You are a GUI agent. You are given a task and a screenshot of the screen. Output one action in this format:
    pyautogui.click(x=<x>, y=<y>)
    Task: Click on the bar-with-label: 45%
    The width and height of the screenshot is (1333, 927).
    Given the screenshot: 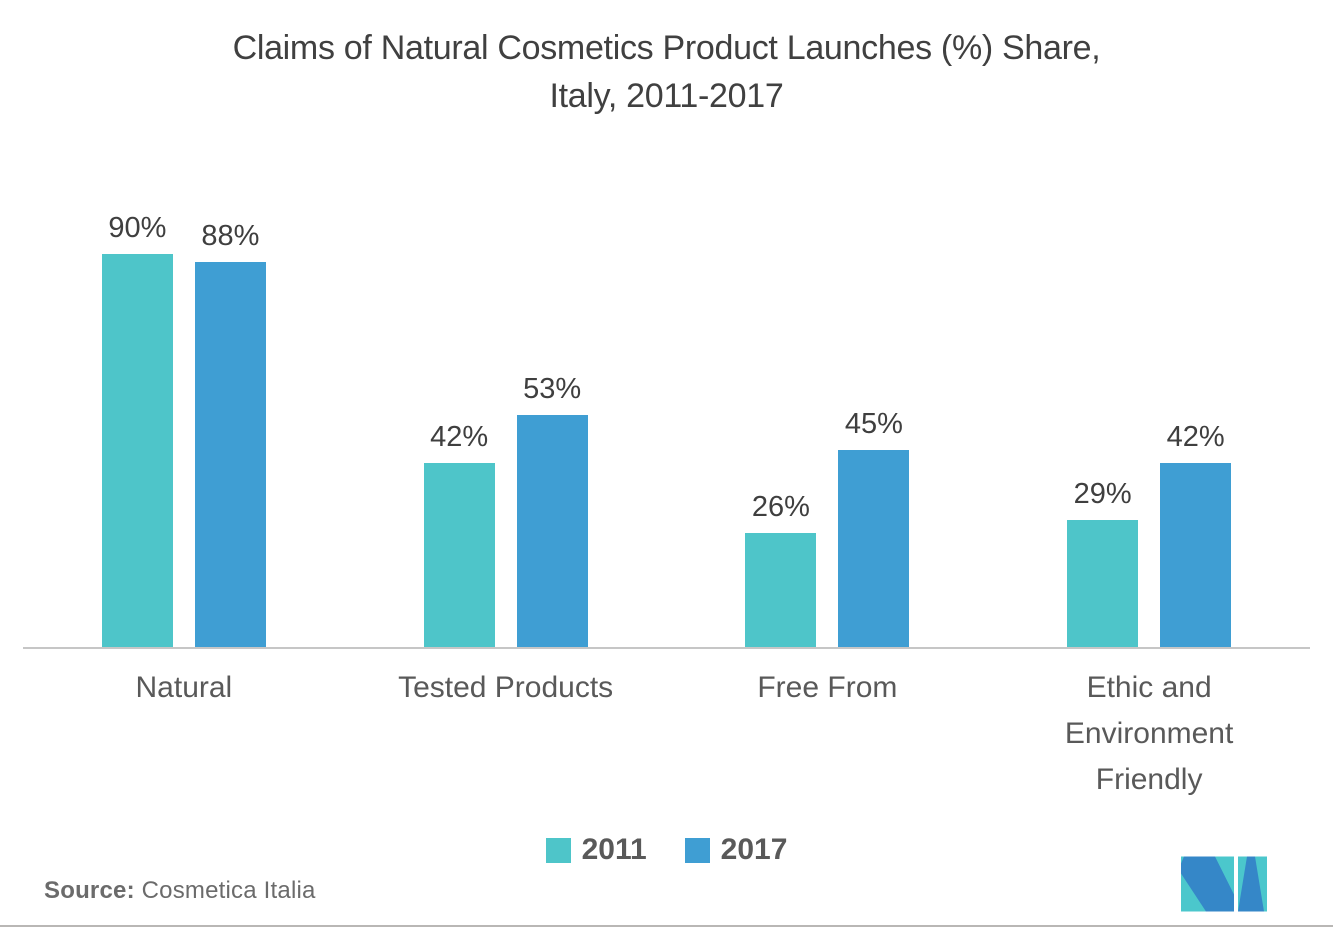 What is the action you would take?
    pyautogui.click(x=874, y=527)
    